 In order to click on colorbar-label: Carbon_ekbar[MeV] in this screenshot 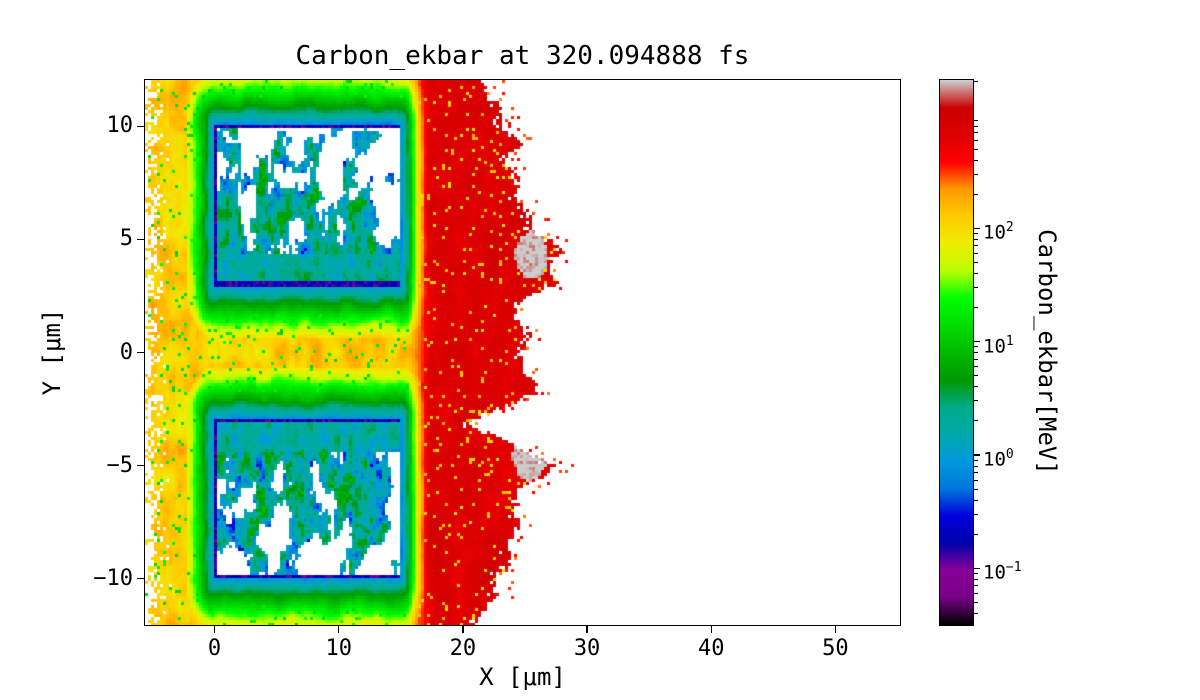, I will do `click(1047, 352)`.